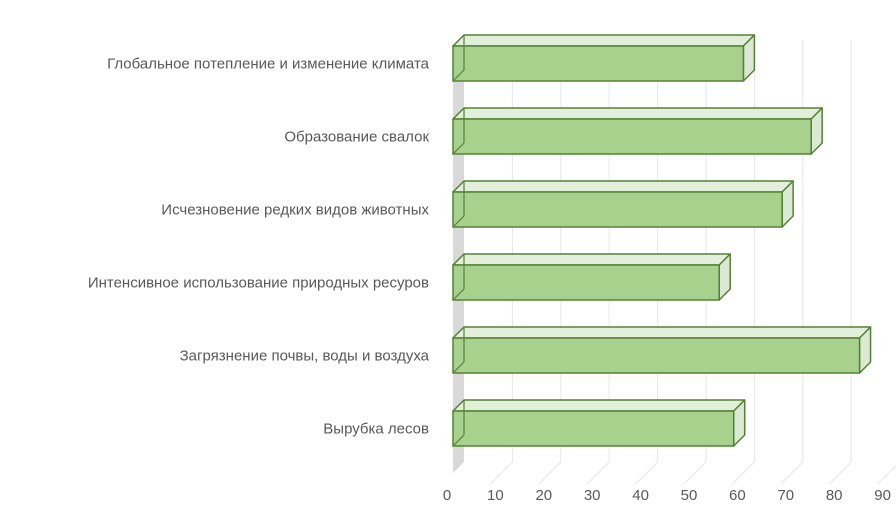  What do you see at coordinates (356, 137) in the screenshot?
I see `category-label: Образование свалок` at bounding box center [356, 137].